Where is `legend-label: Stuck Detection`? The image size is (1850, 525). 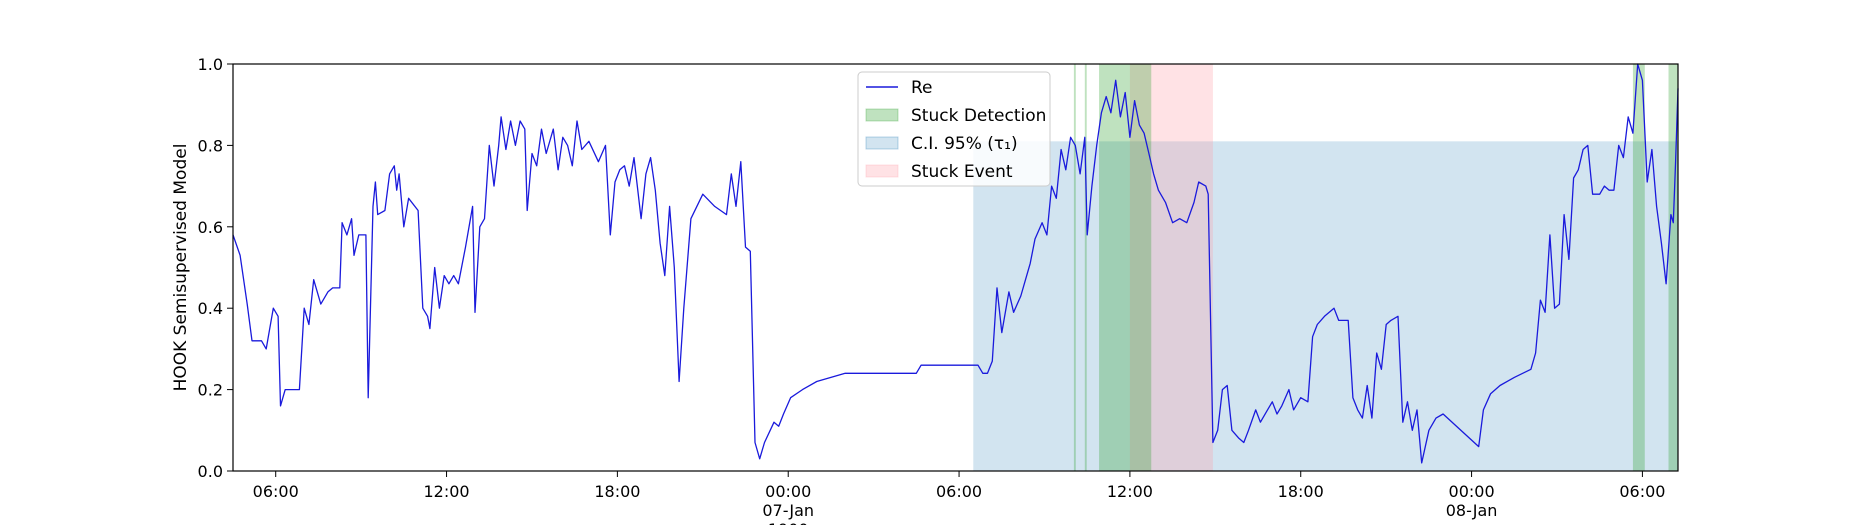
legend-label: Stuck Detection is located at coordinates (978, 116).